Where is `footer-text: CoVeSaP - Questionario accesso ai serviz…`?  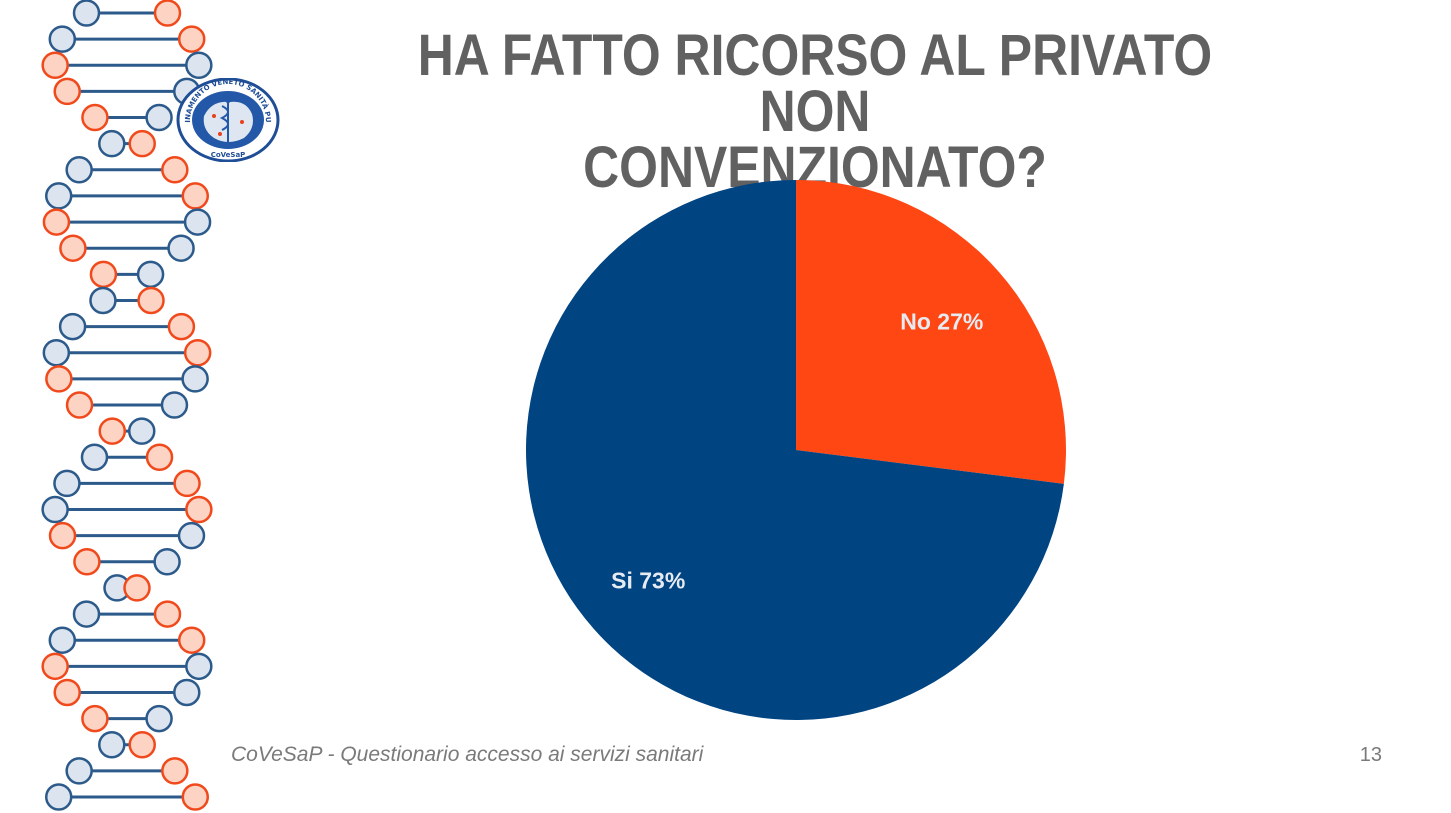
footer-text: CoVeSaP - Questionario accesso ai serviz… is located at coordinates (467, 754).